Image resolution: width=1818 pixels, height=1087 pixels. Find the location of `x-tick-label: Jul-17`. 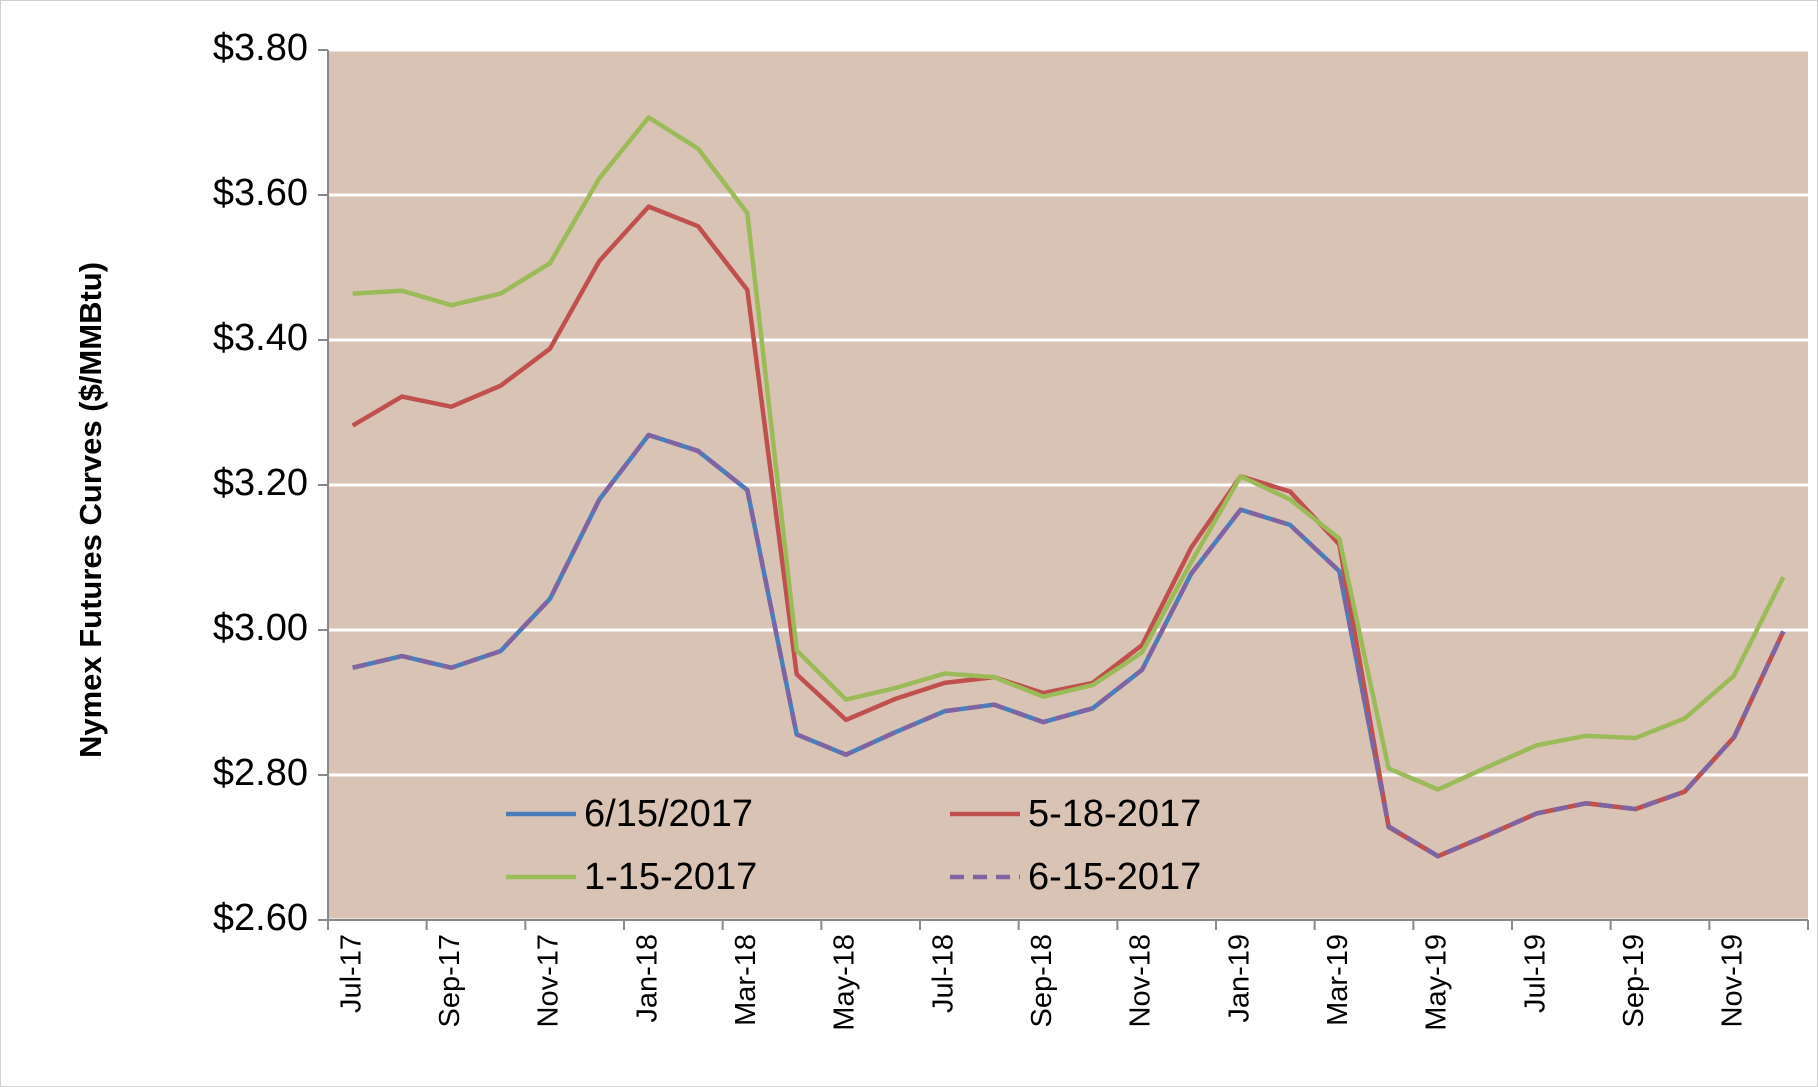

x-tick-label: Jul-17 is located at coordinates (351, 973).